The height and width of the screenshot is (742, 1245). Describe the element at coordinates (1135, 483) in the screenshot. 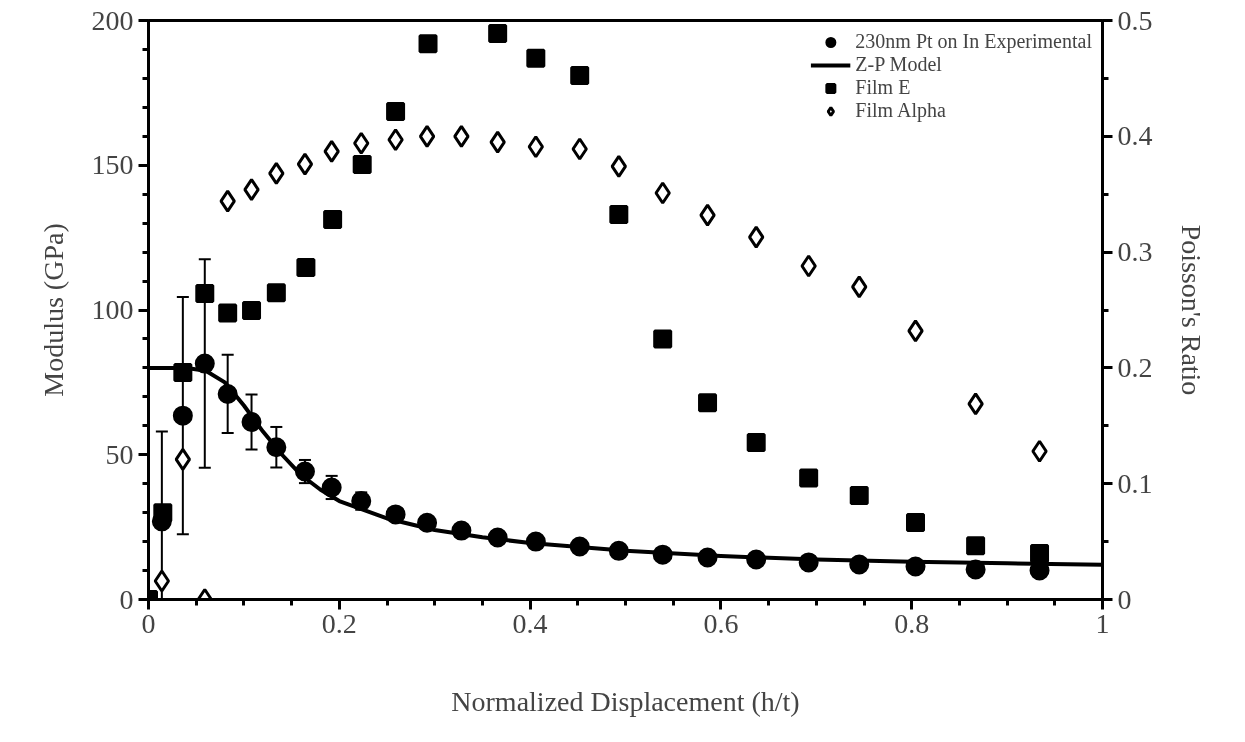

I see `y2-tick-label: 0.1` at that location.